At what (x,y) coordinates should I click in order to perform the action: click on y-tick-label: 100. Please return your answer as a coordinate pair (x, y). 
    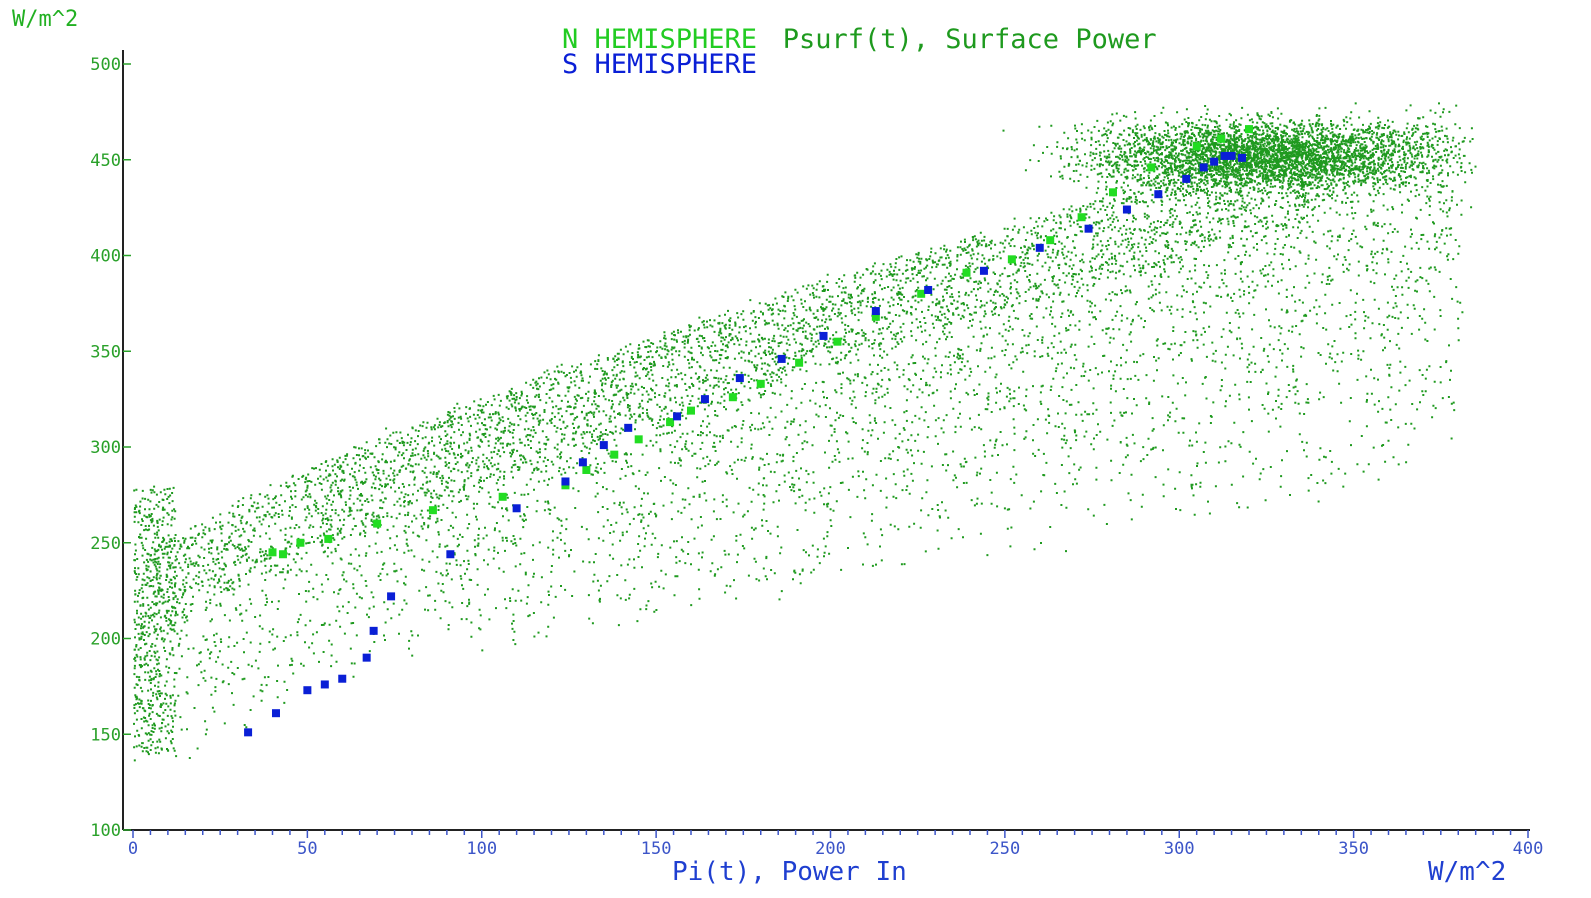
    Looking at the image, I should click on (105, 831).